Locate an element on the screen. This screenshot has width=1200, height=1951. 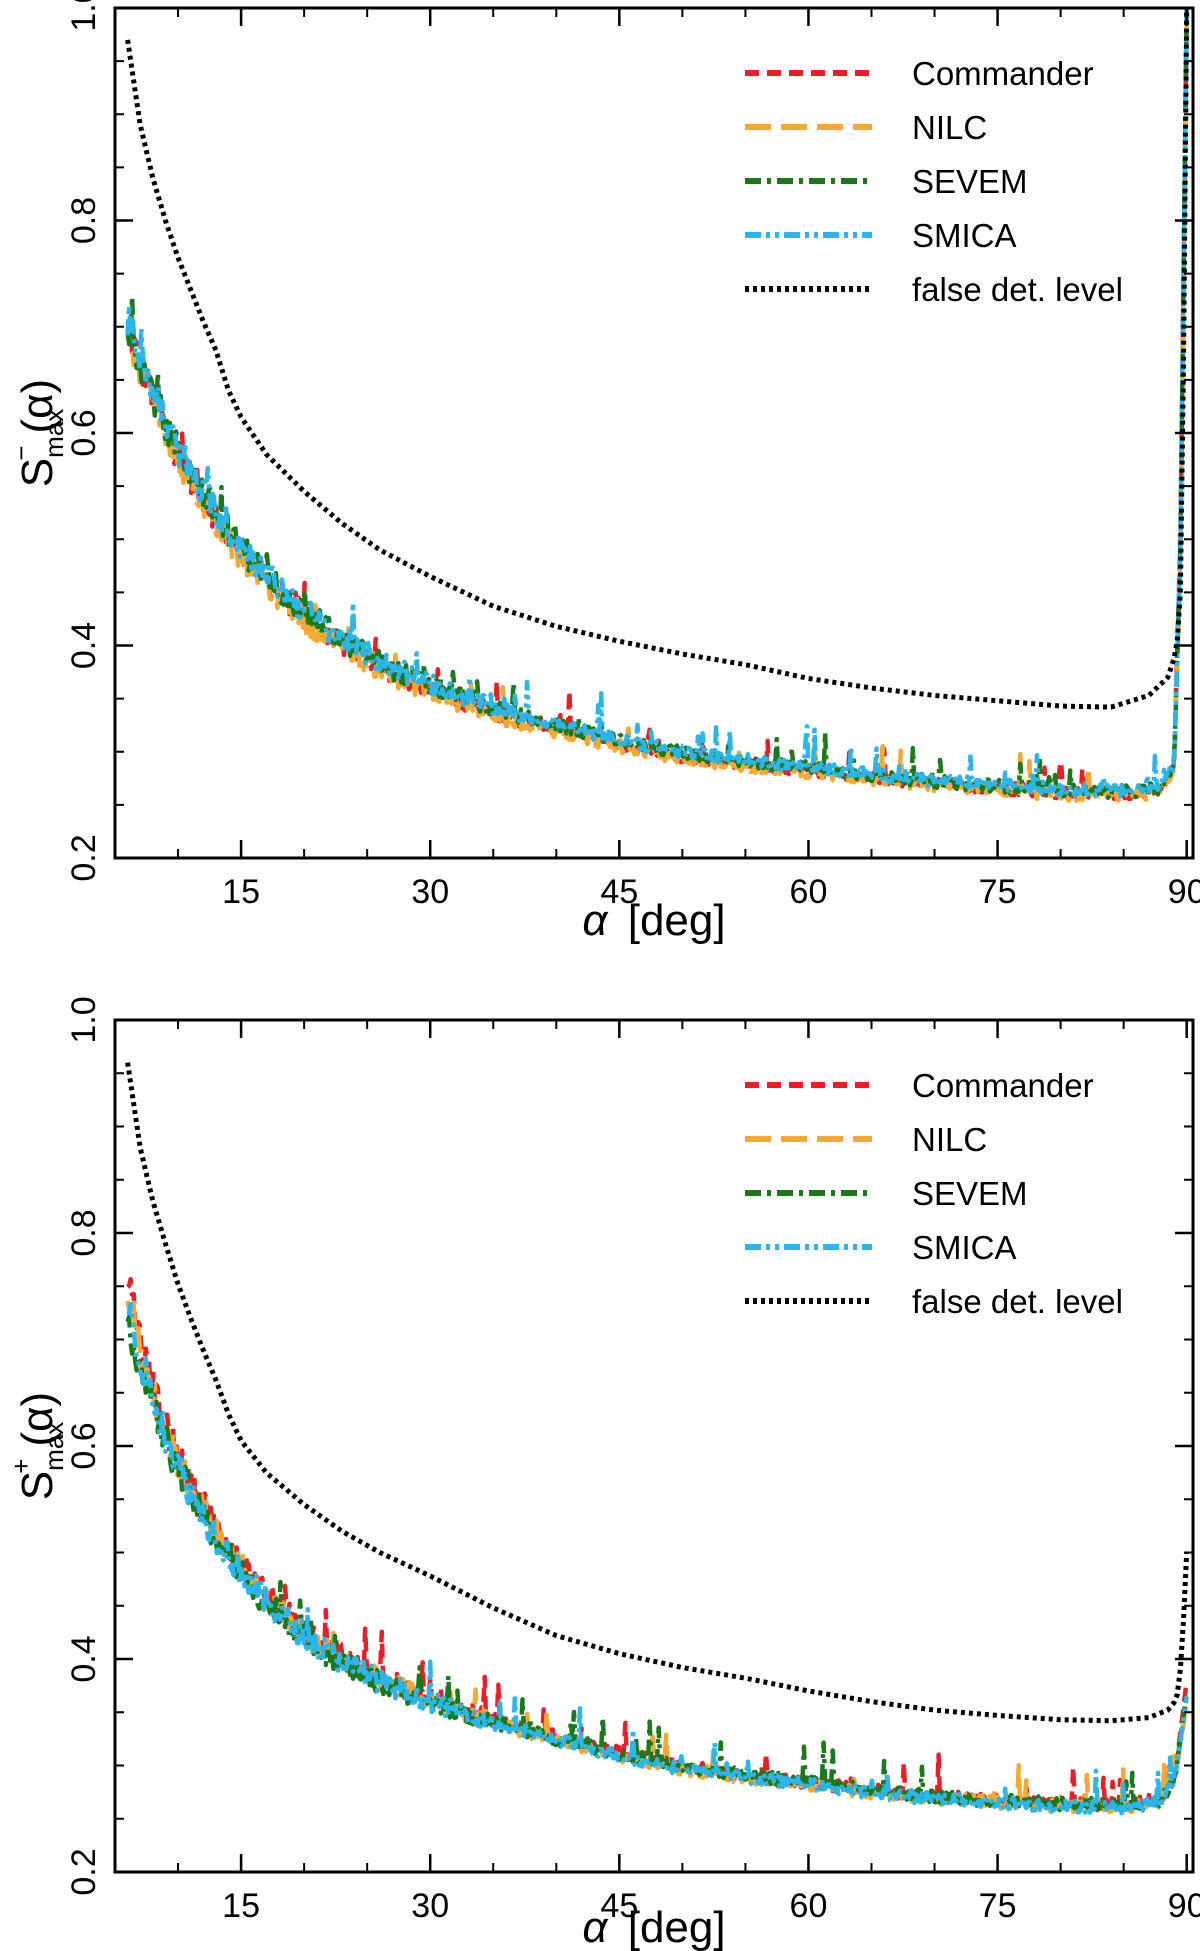
legend-top: Commander NILC SEVEM SMICA false det. level is located at coordinates (934, 181).